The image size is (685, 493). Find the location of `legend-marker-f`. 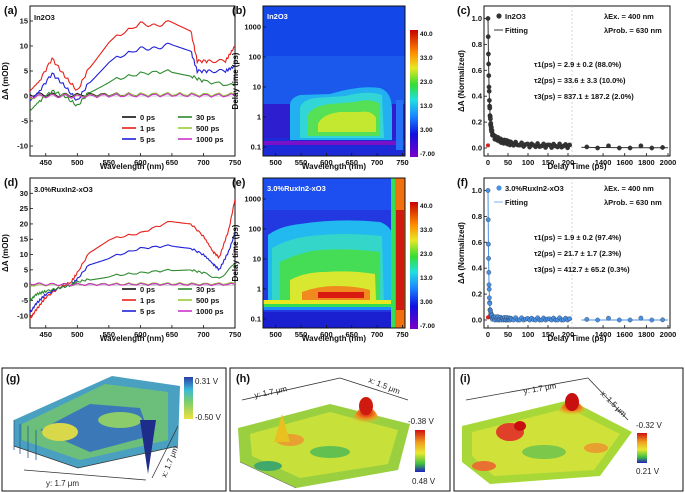

legend-marker-f is located at coordinates (499, 188).